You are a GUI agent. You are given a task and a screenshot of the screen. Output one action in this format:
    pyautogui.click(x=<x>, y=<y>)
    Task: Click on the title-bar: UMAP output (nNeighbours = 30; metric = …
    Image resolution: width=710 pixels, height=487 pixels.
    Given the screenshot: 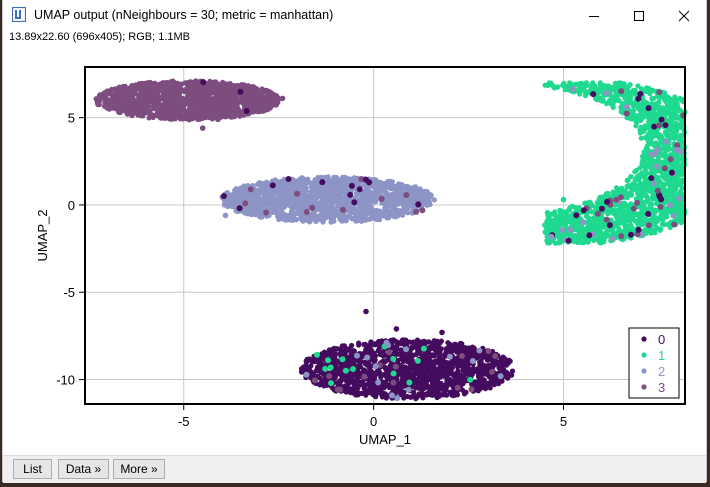 What is the action you would take?
    pyautogui.click(x=354, y=15)
    